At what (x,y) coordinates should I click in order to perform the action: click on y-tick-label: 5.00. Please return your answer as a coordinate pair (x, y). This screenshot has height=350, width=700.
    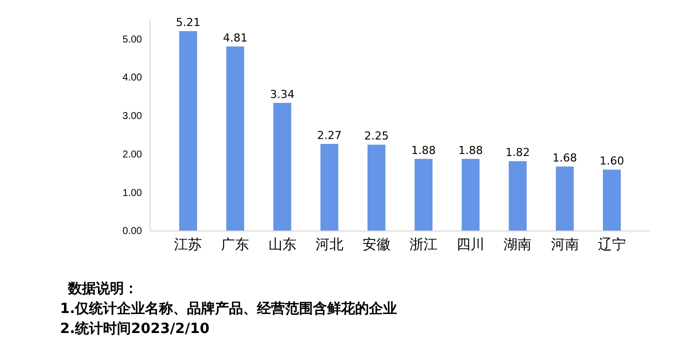
    Looking at the image, I should click on (132, 40).